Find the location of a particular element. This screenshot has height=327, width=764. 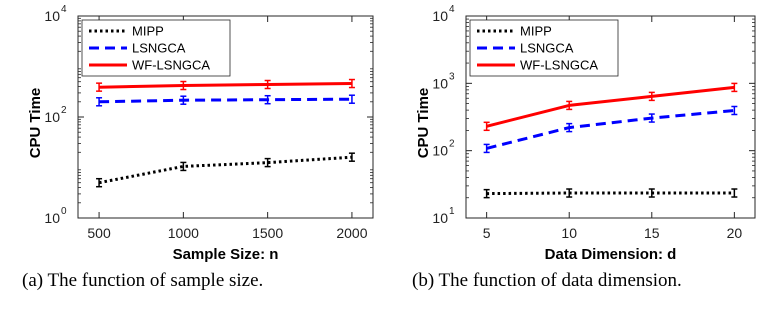

x-axis-label: Sample Size: n is located at coordinates (226, 254).